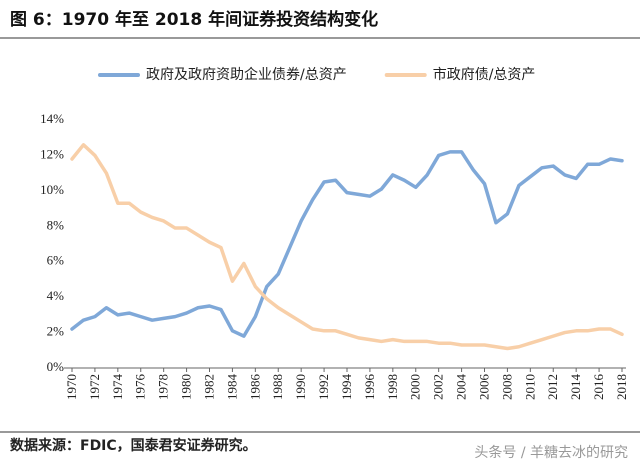 This screenshot has width=640, height=469. Describe the element at coordinates (231, 387) in the screenshot. I see `x-tick-label: 1984` at that location.